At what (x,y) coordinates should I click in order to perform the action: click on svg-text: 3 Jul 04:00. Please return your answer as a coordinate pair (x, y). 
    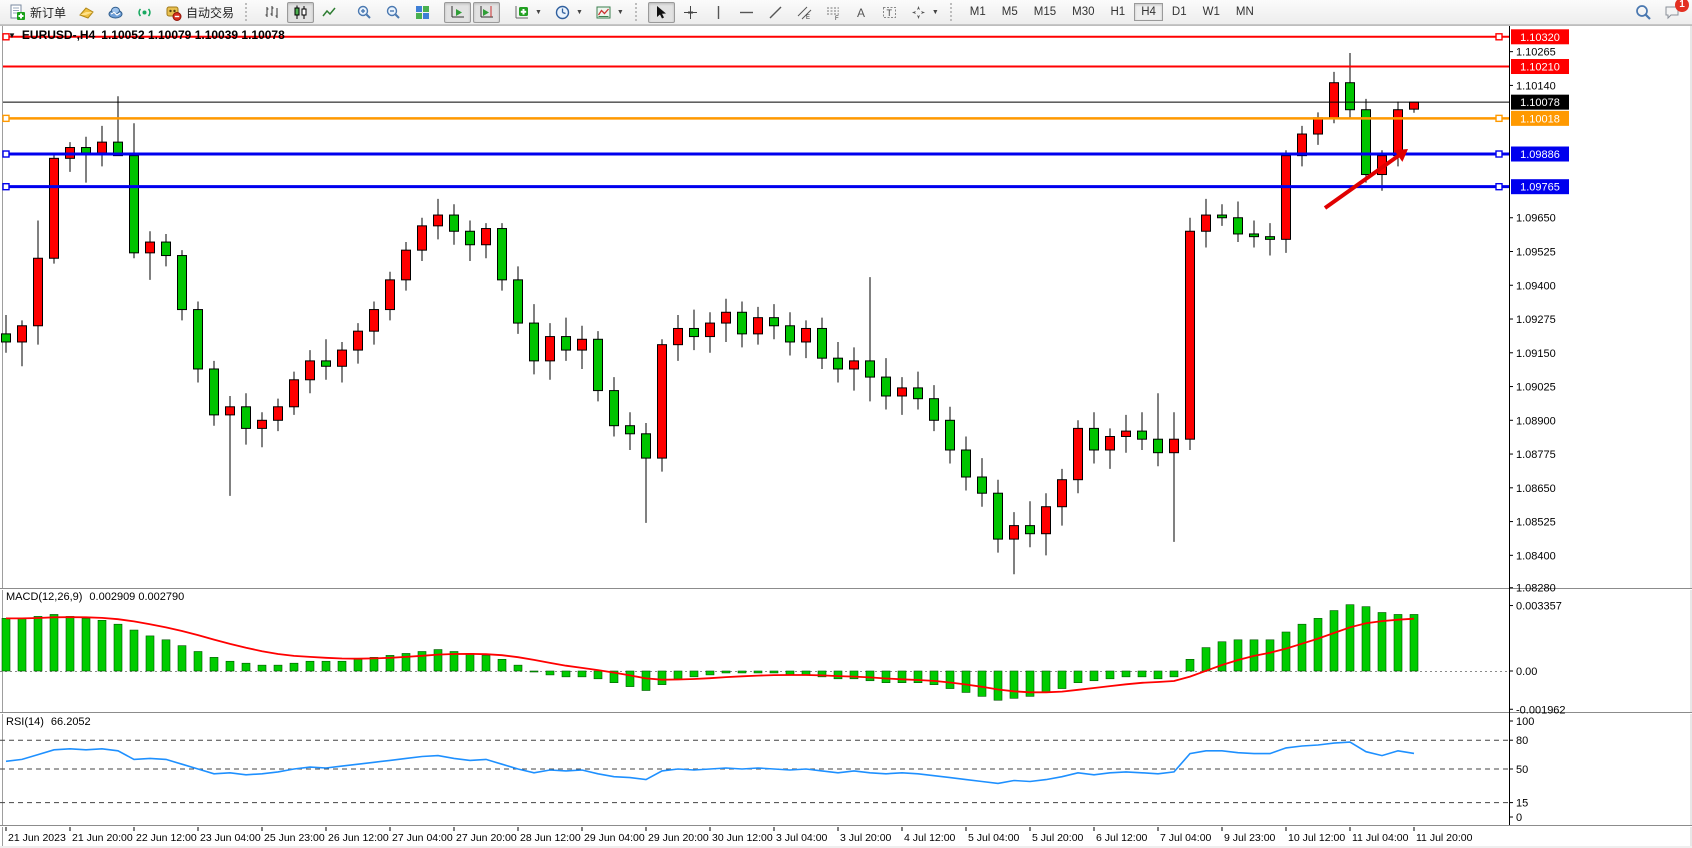
    Looking at the image, I should click on (802, 838).